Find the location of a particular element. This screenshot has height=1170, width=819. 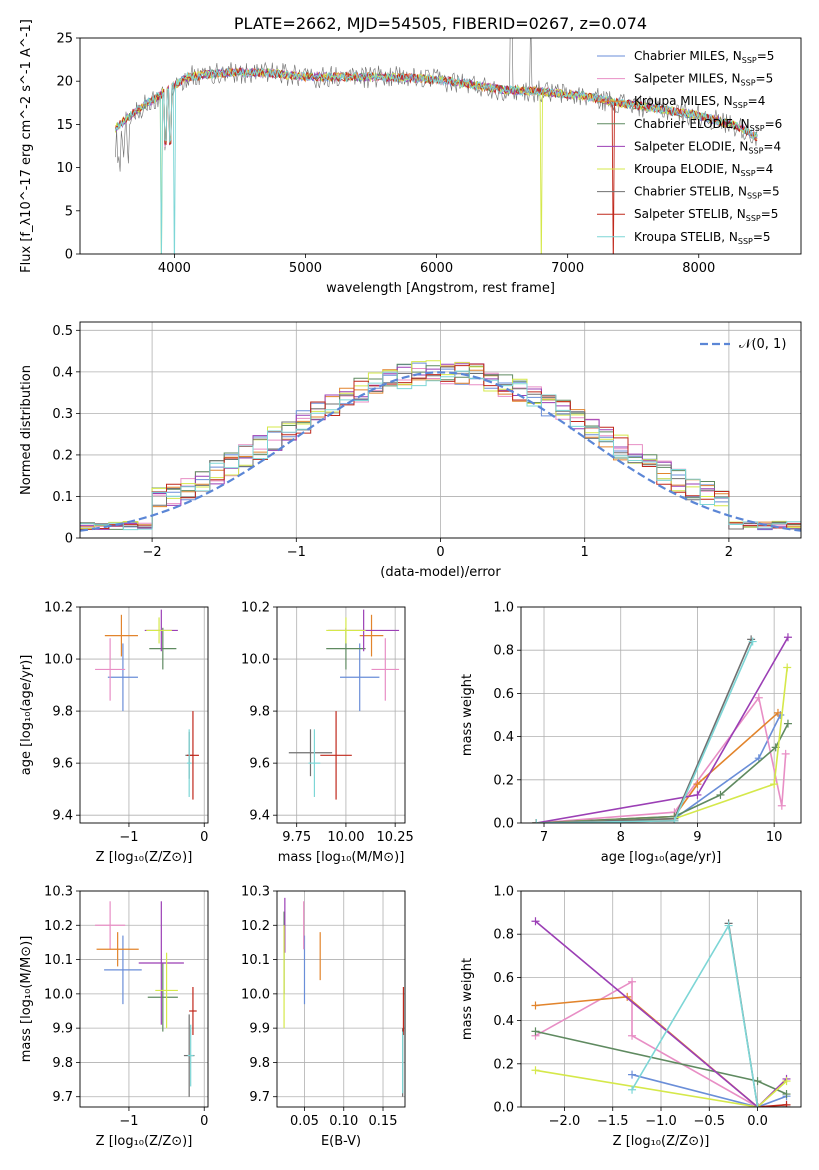

spectrum-lines is located at coordinates (436, 146).